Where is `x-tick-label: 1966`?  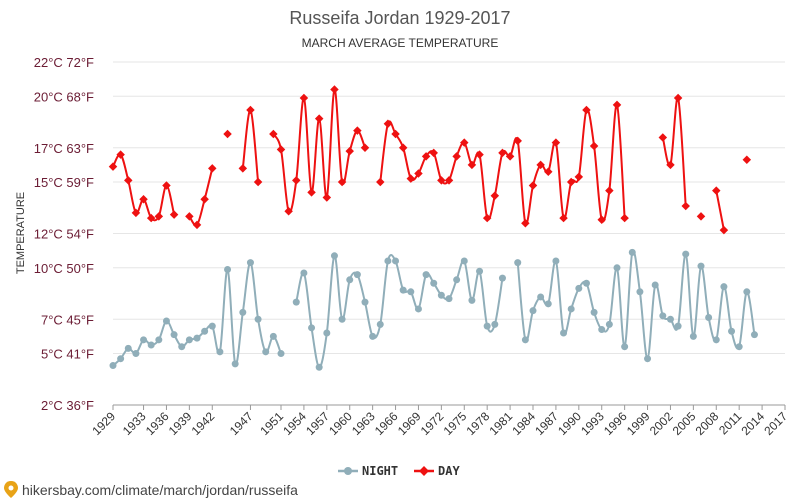
x-tick-label: 1966 is located at coordinates (386, 423).